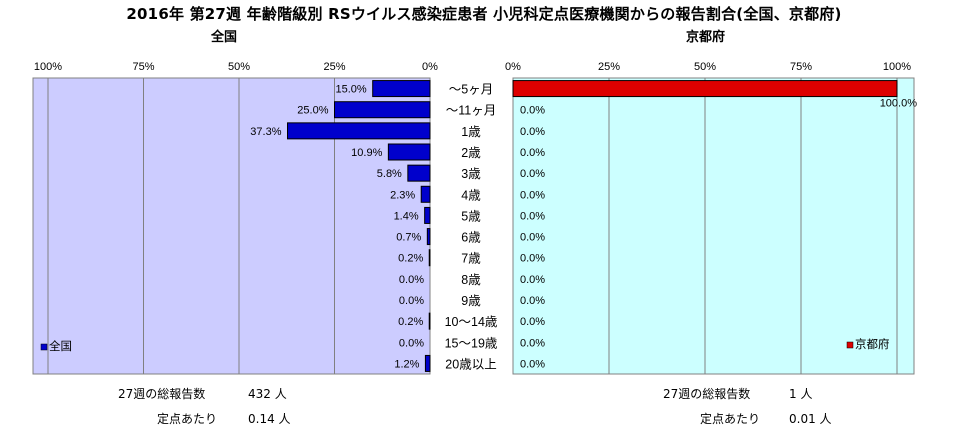 Image resolution: width=968 pixels, height=431 pixels. What do you see at coordinates (897, 67) in the screenshot?
I see `kyoto-tick-label: 100%` at bounding box center [897, 67].